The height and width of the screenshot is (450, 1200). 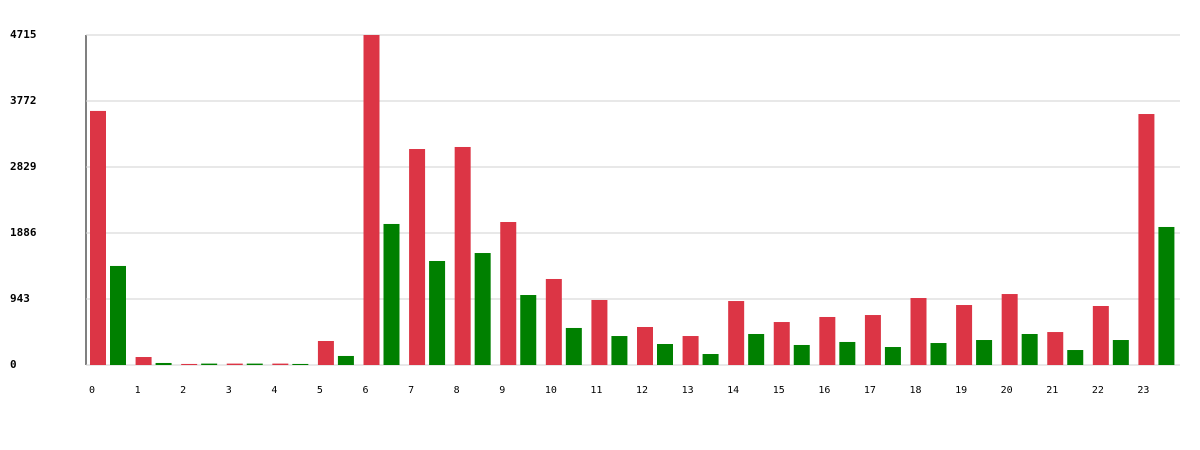 I want to click on x-tick-label: 7, so click(x=411, y=390).